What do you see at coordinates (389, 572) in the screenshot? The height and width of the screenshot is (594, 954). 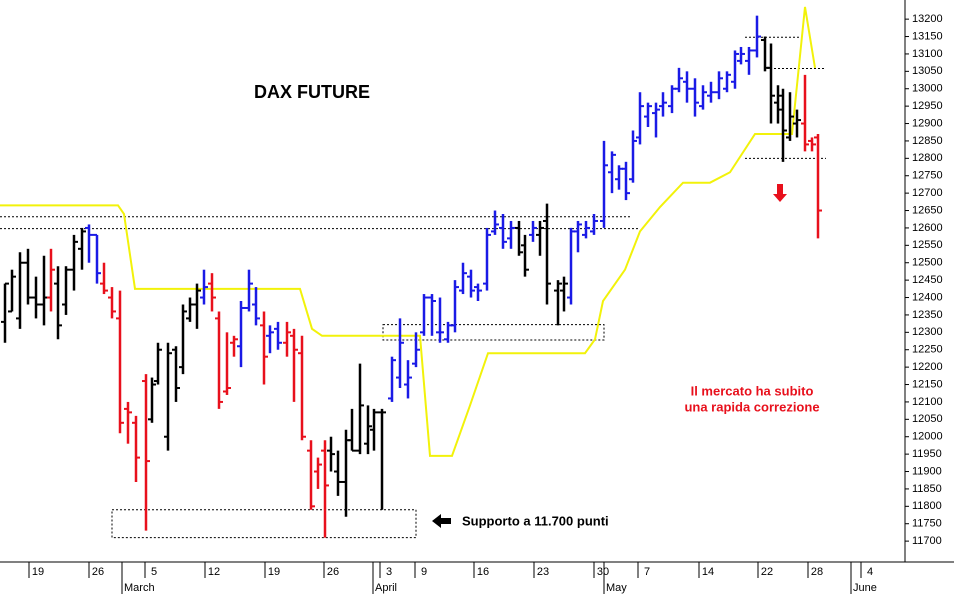 I see `x-tick-label: 3` at bounding box center [389, 572].